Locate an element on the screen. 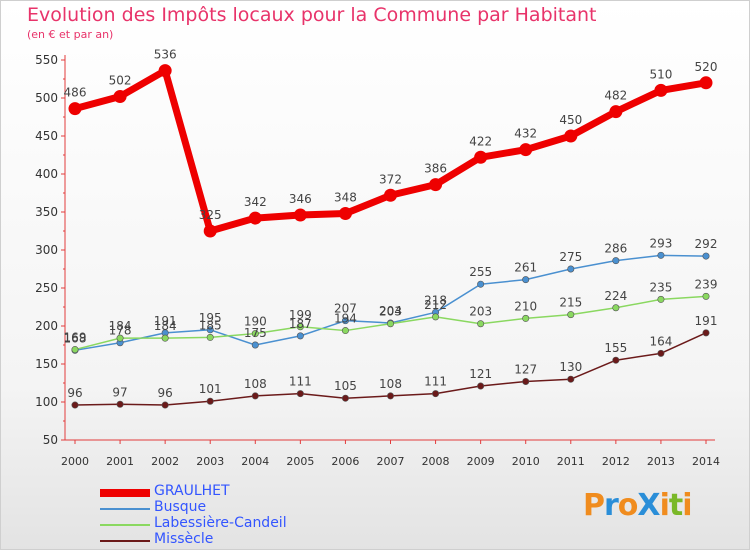  data-label-labessi-re-candeil: 203 is located at coordinates (390, 312).